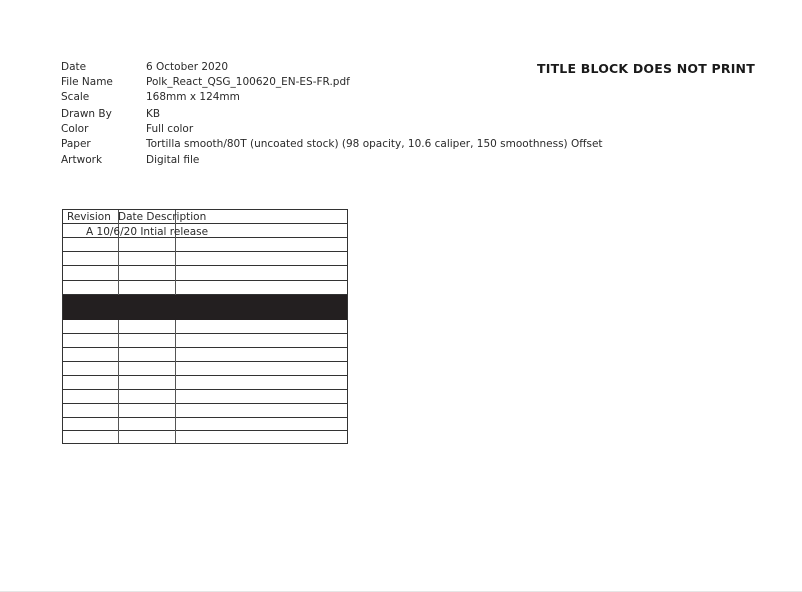 This screenshot has height=592, width=802. What do you see at coordinates (76, 144) in the screenshot?
I see `field-label-paper: Paper` at bounding box center [76, 144].